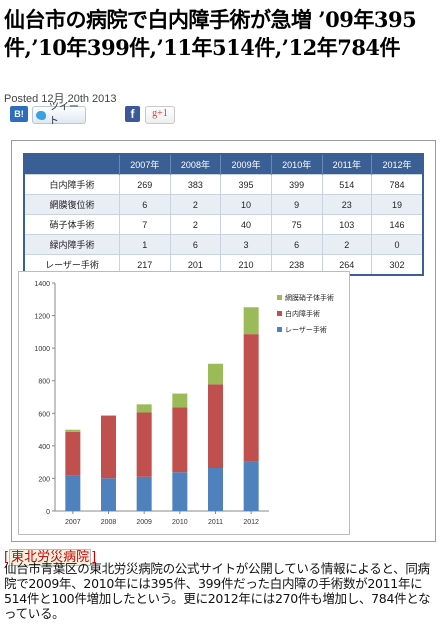 The height and width of the screenshot is (625, 441). What do you see at coordinates (246, 244) in the screenshot?
I see `table-cell: 3` at bounding box center [246, 244].